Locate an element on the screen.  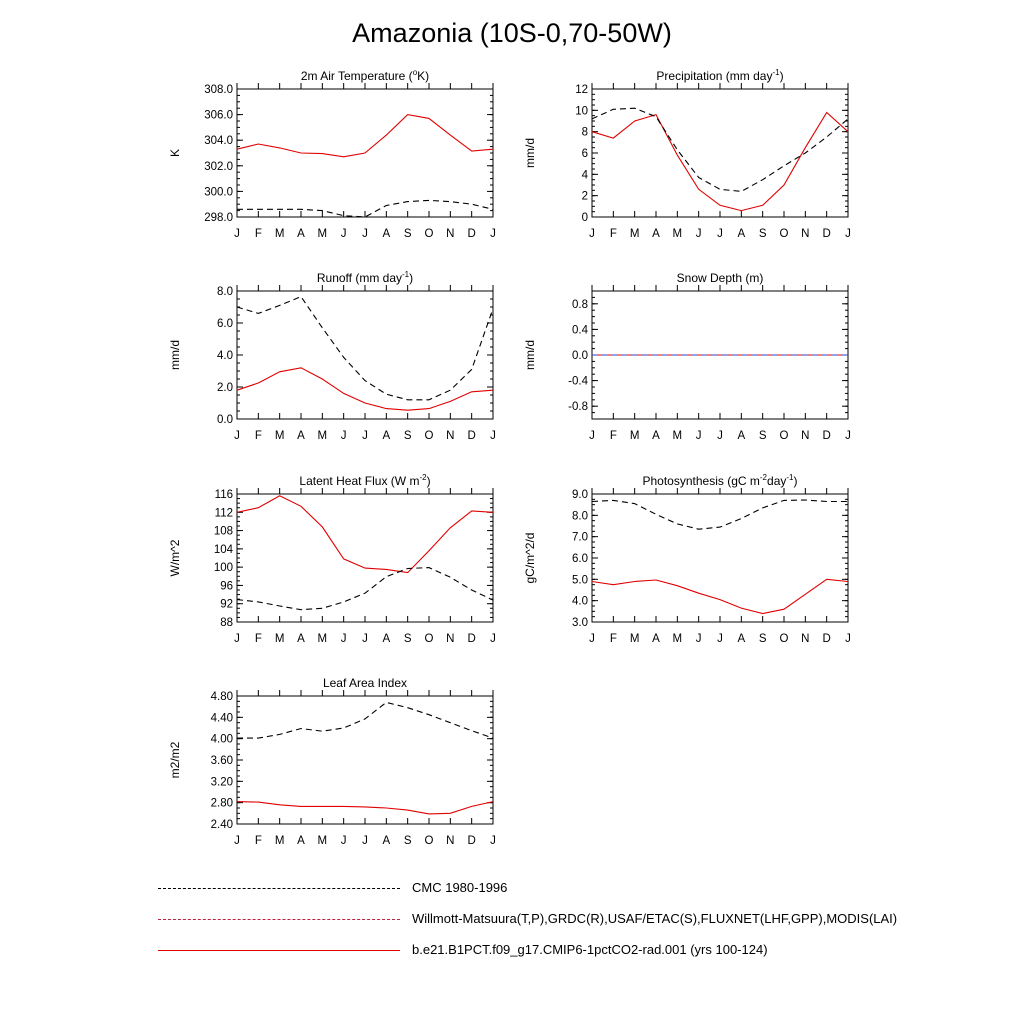
y-tick-label: 9.0 is located at coordinates (580, 495).